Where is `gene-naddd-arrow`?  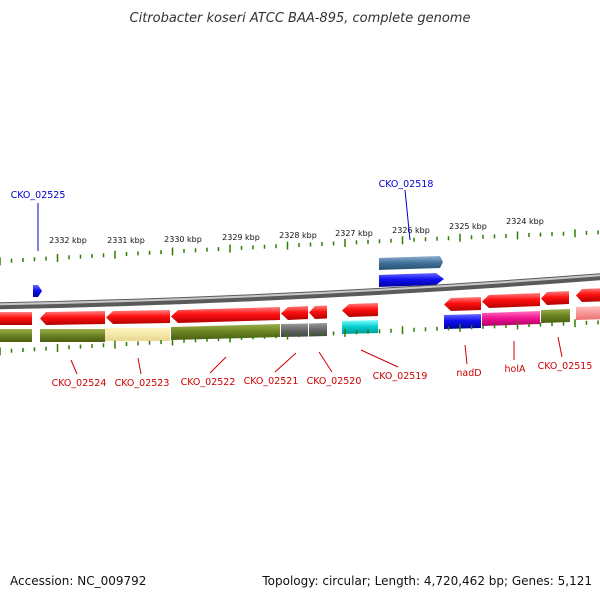 gene-naddd-arrow is located at coordinates (462, 304).